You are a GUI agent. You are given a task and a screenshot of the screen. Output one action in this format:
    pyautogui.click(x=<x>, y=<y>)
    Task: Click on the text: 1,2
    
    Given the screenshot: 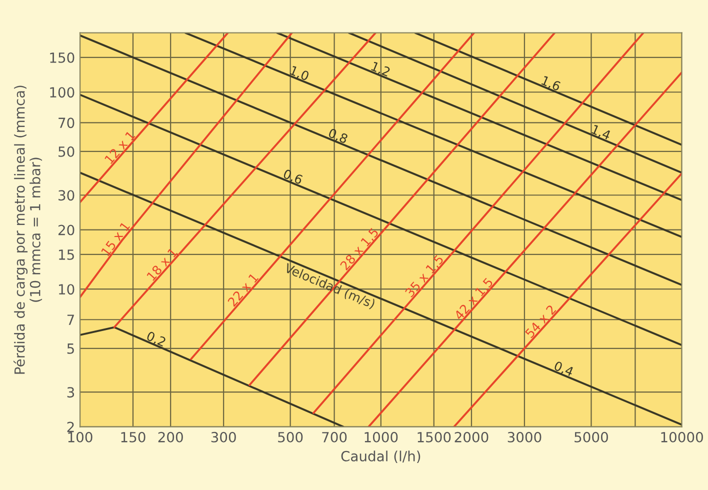 What is the action you would take?
    pyautogui.click(x=380, y=69)
    